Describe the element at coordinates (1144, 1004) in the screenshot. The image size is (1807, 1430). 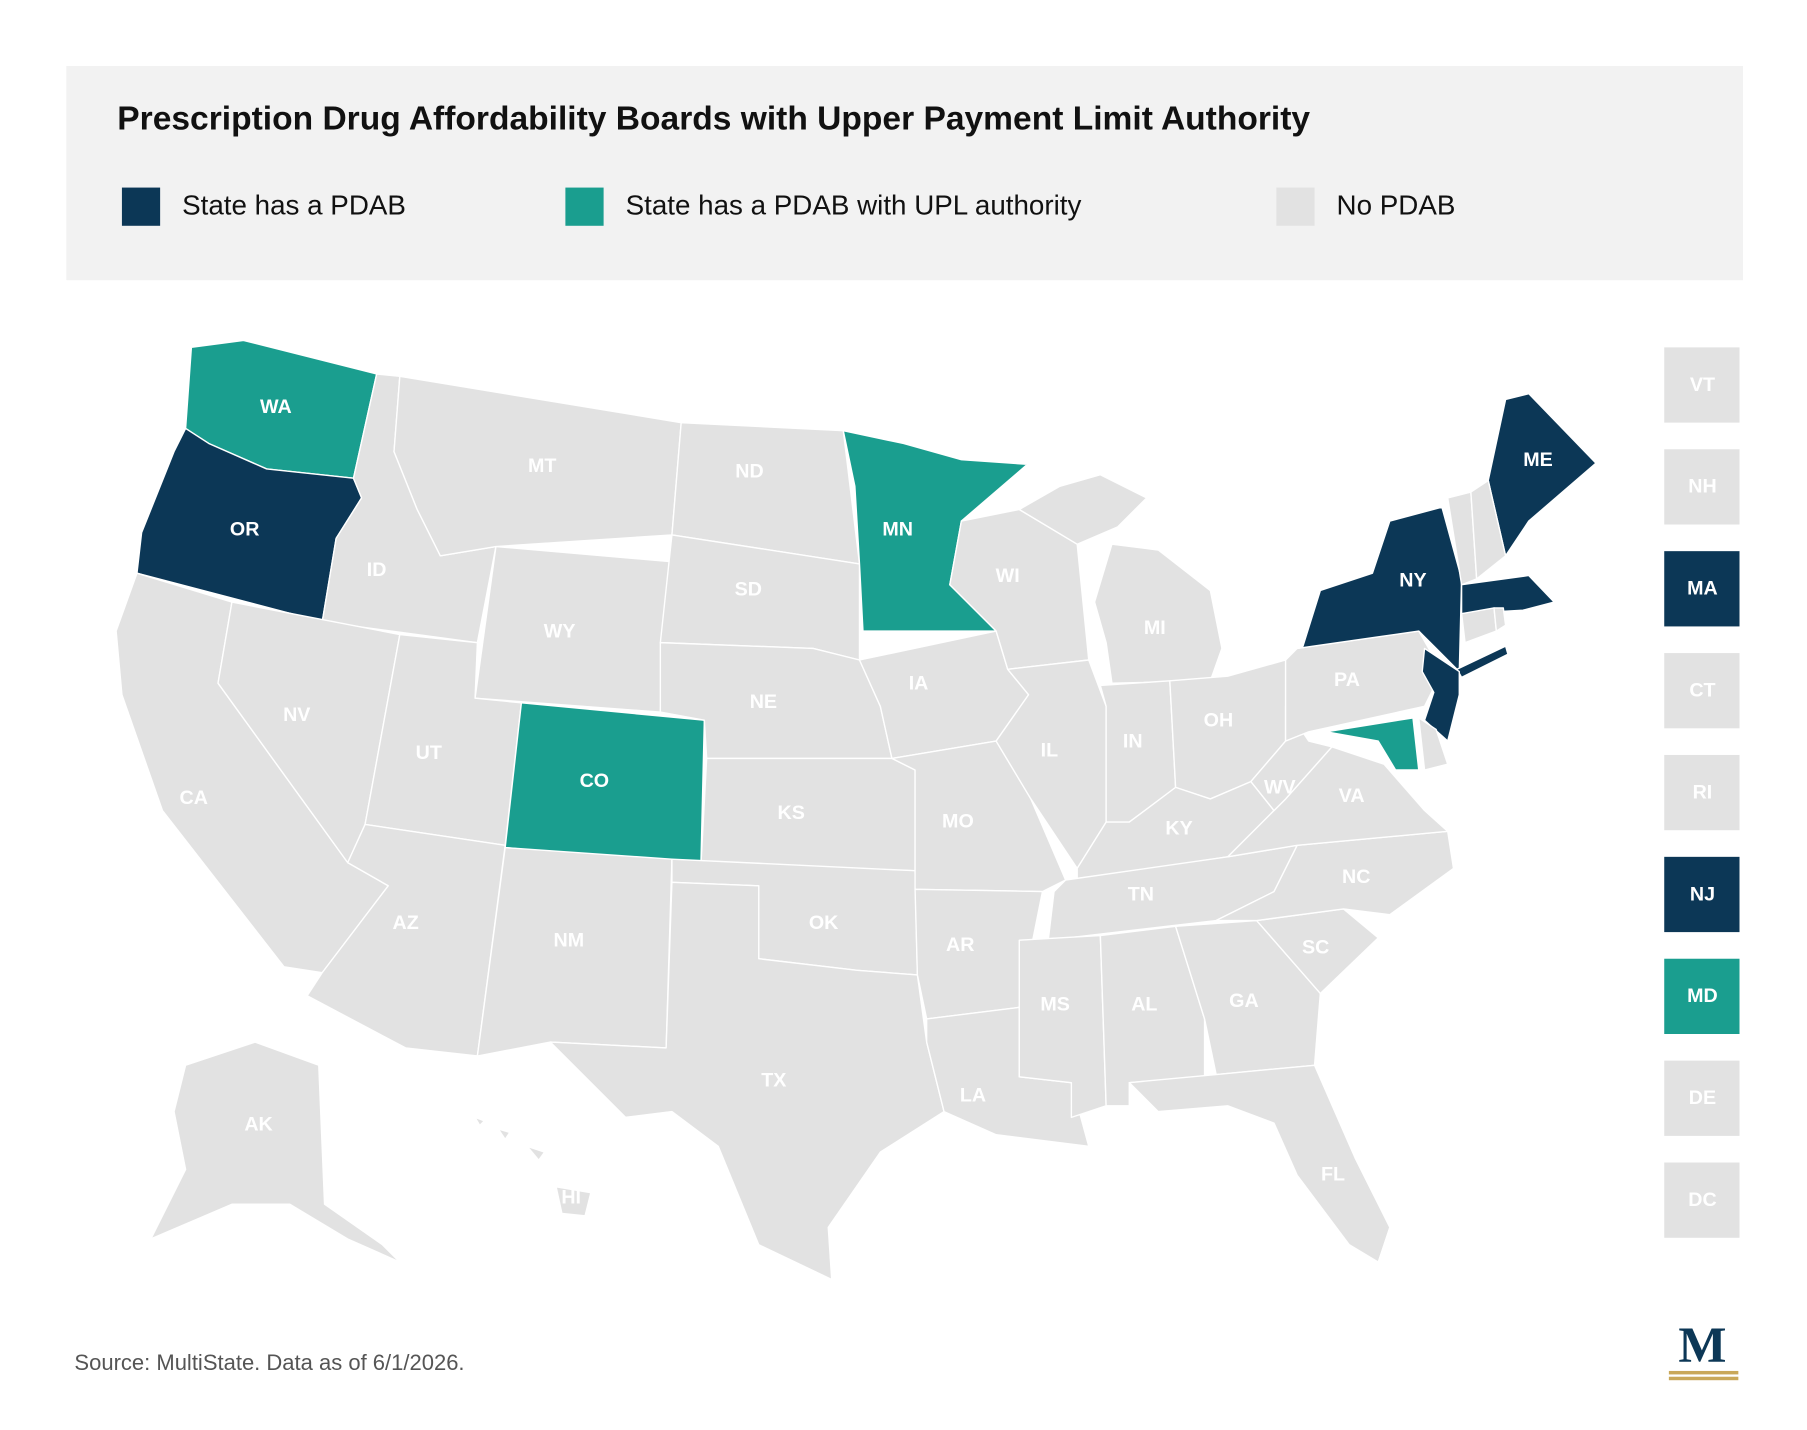
I see `state-label: AL` at that location.